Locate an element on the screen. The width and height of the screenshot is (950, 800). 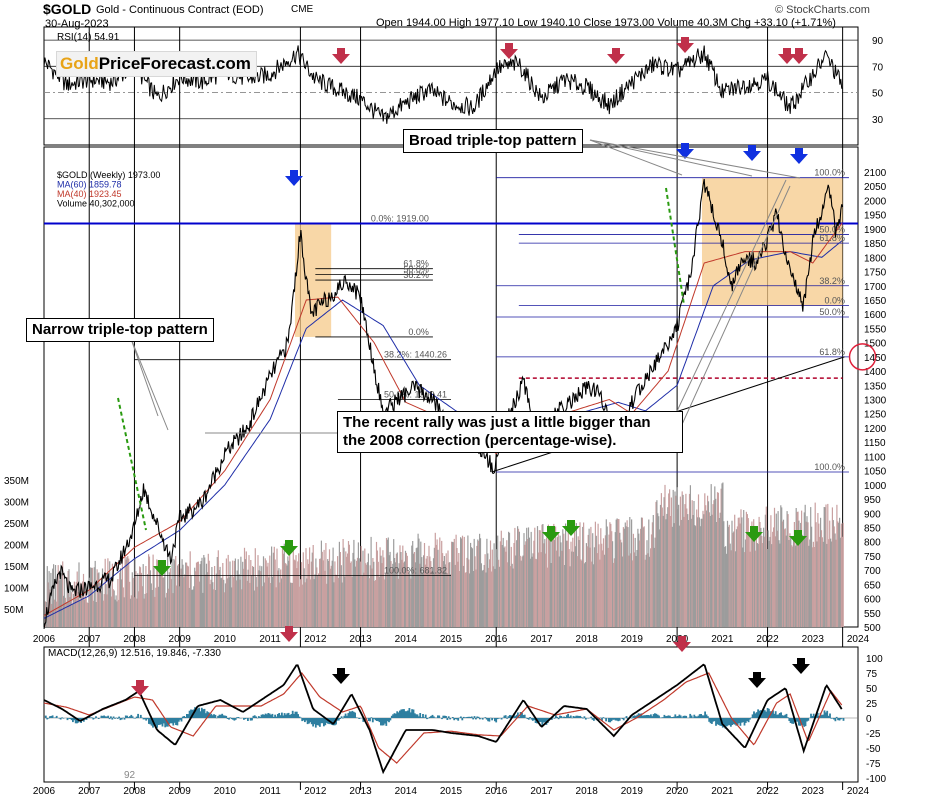
price-x-tick-label: 2007 is located at coordinates (89, 639).